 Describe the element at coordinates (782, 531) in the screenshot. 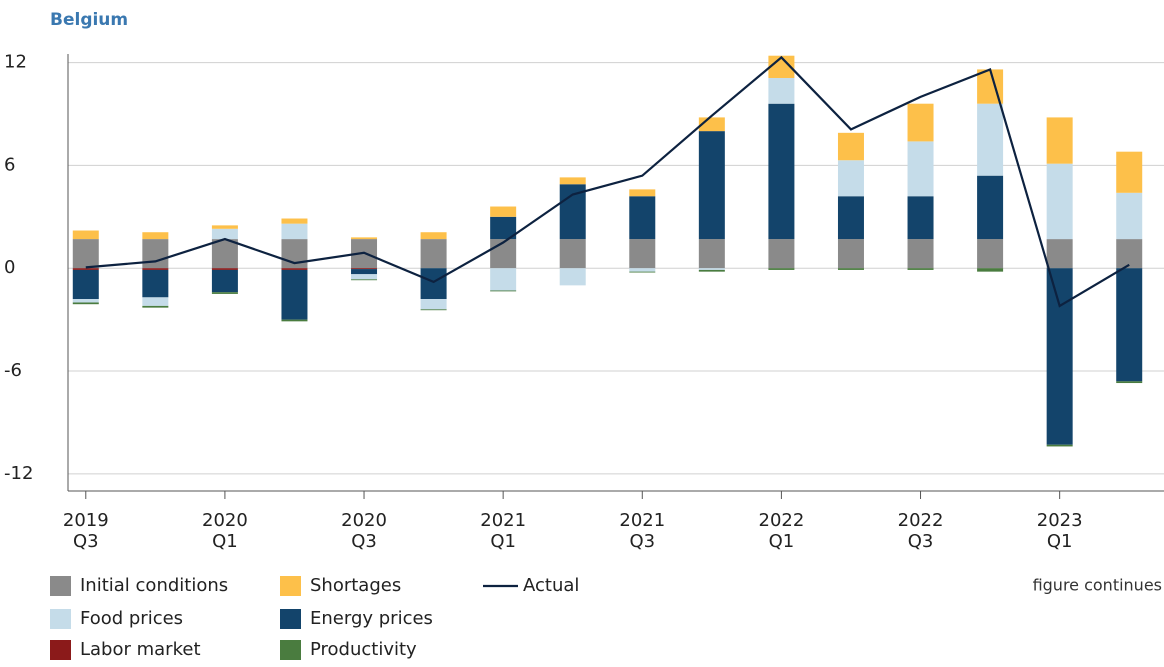

I see `x-tick-label: 2022 Q1` at that location.